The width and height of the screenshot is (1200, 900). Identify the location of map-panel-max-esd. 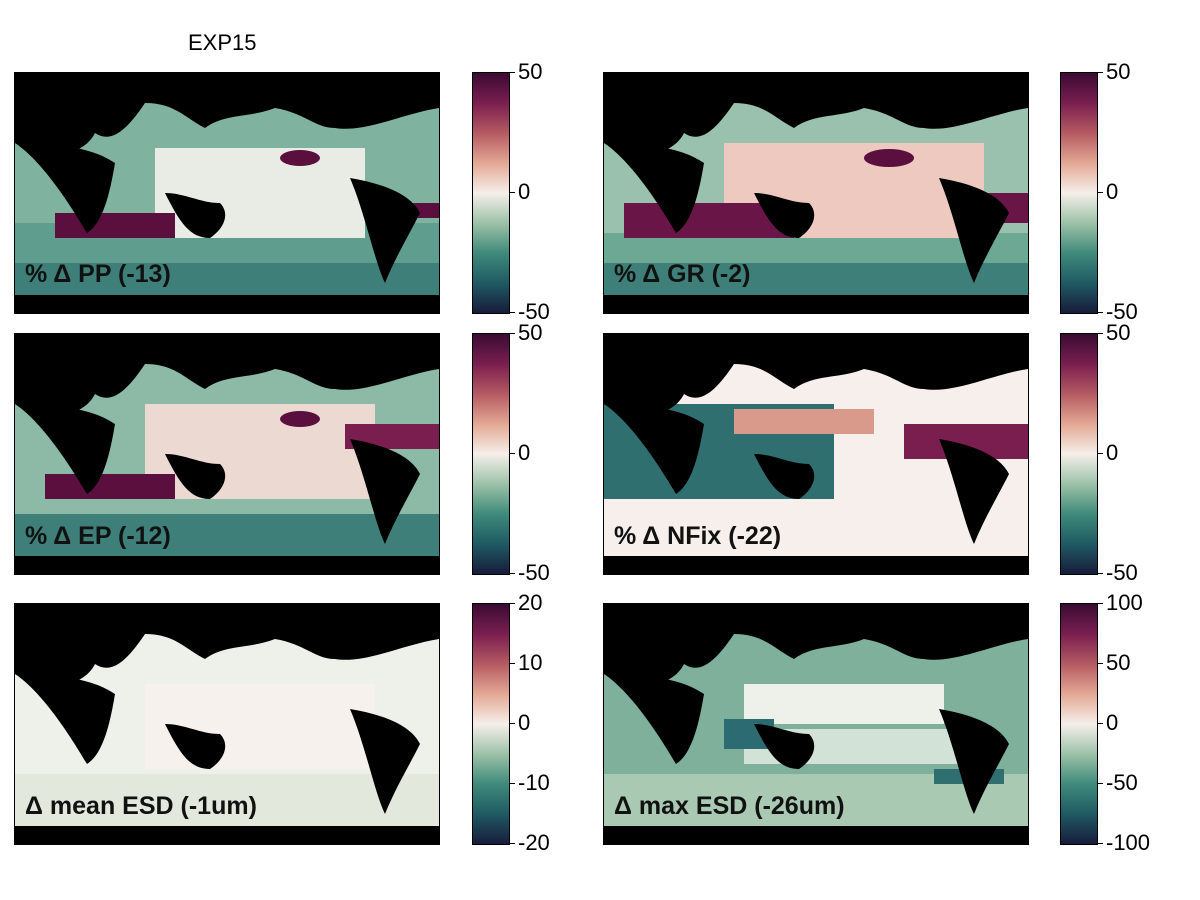
(816, 724).